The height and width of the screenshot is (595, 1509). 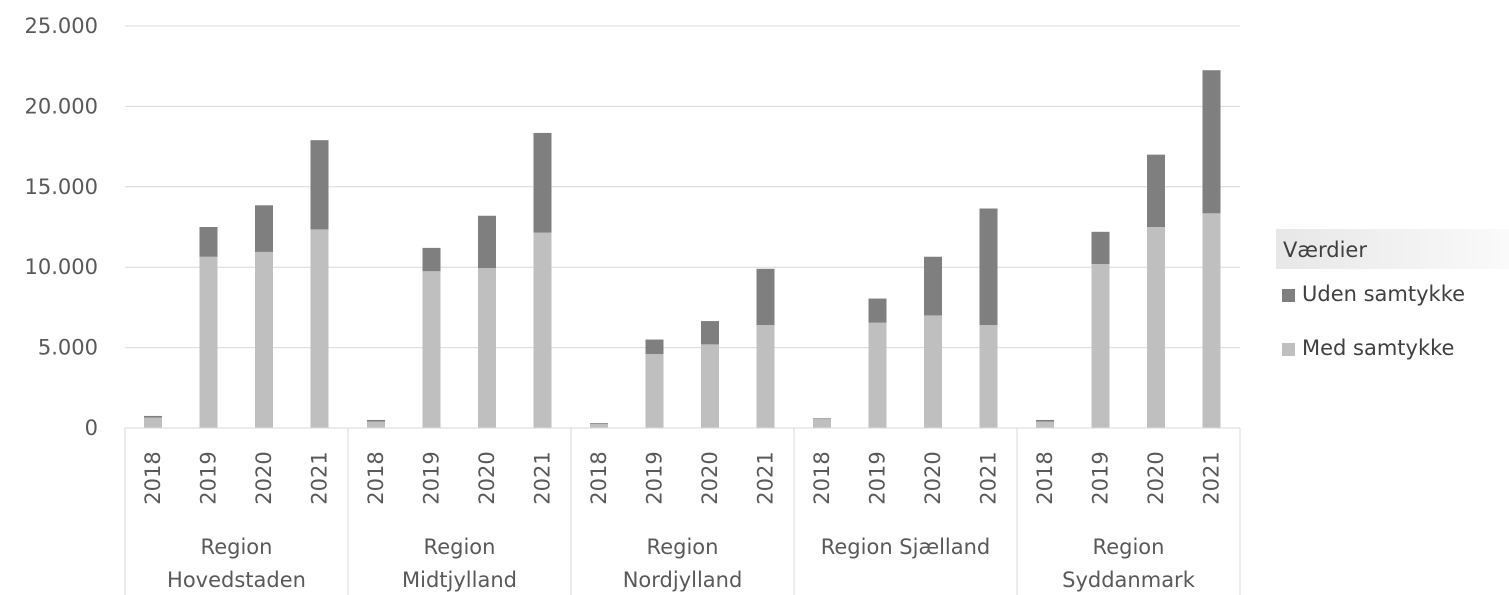 I want to click on x-group-label: Hovedstaden, so click(x=236, y=580).